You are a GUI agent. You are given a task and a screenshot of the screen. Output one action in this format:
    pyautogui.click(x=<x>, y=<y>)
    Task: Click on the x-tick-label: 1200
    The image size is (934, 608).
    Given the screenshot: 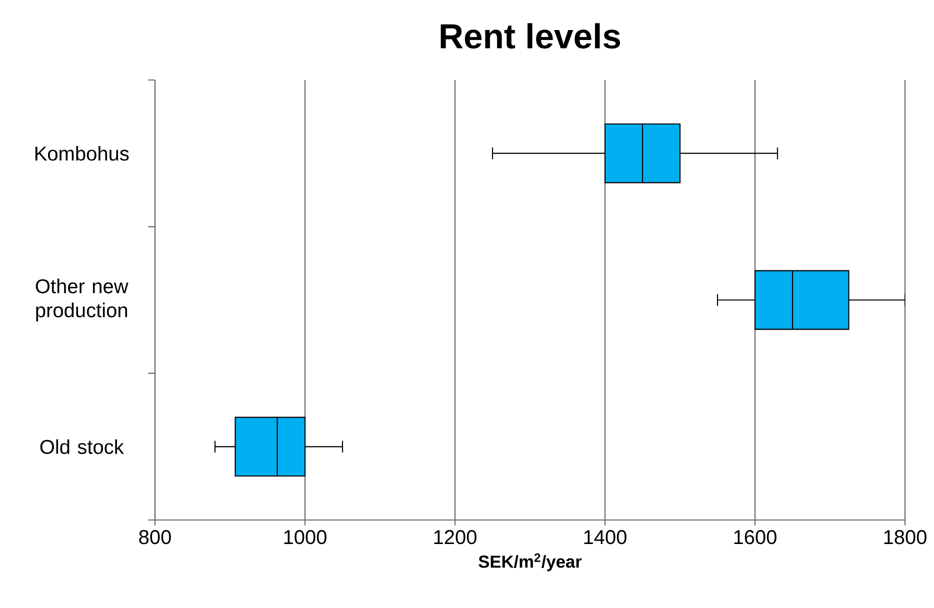 What is the action you would take?
    pyautogui.click(x=455, y=537)
    